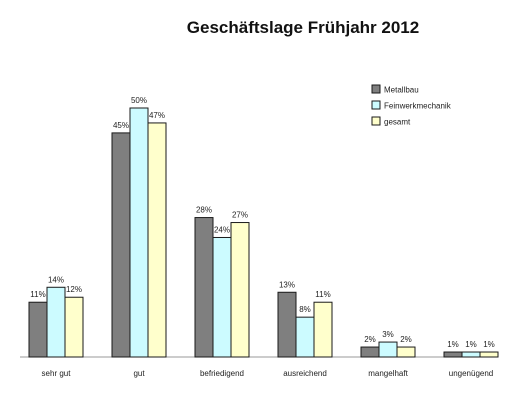  I want to click on category-label: ungenügend, so click(471, 373).